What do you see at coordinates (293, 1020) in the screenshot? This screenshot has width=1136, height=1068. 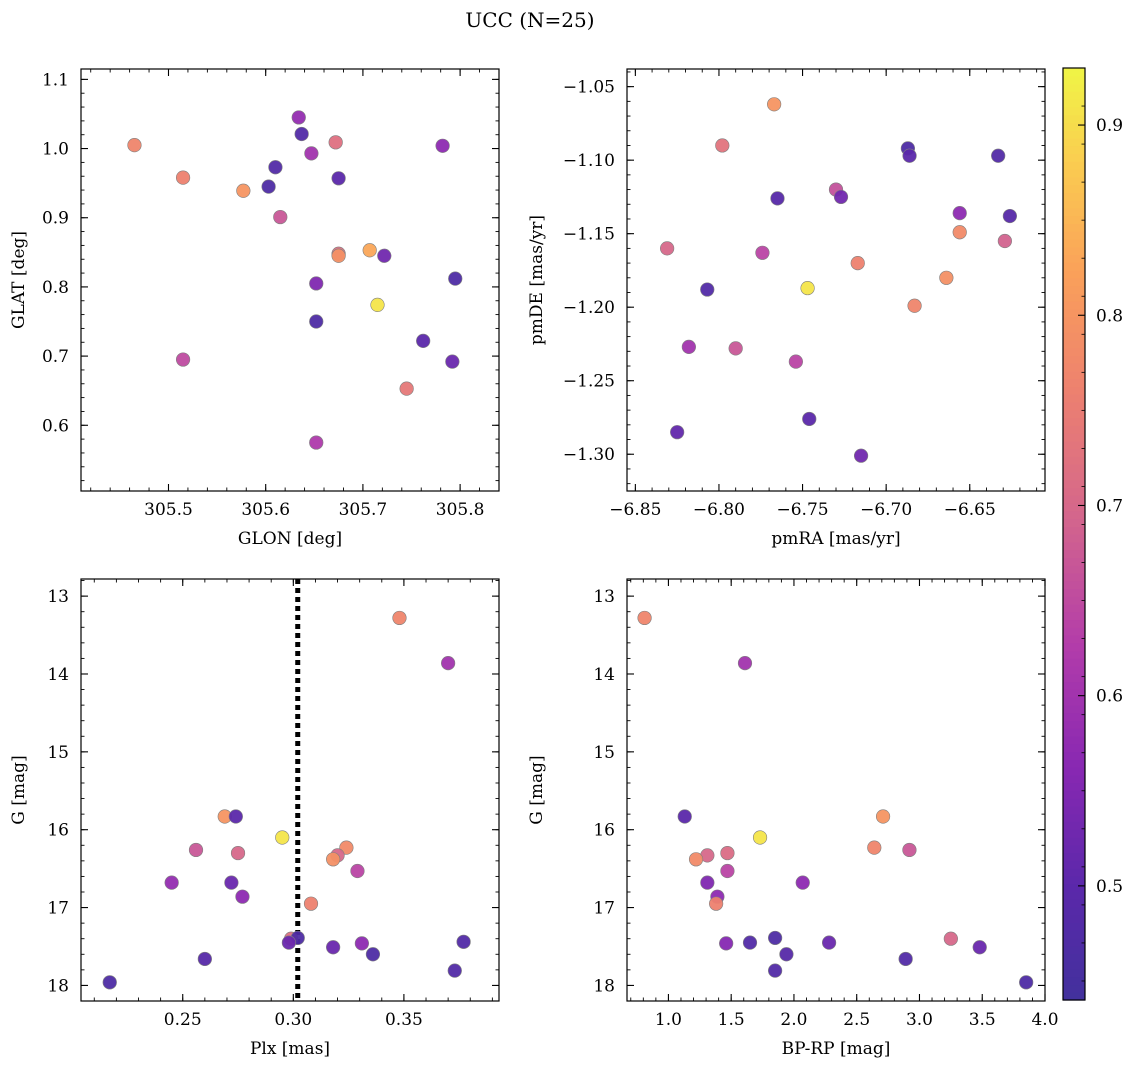 I see `x-tick-label: 0.30` at bounding box center [293, 1020].